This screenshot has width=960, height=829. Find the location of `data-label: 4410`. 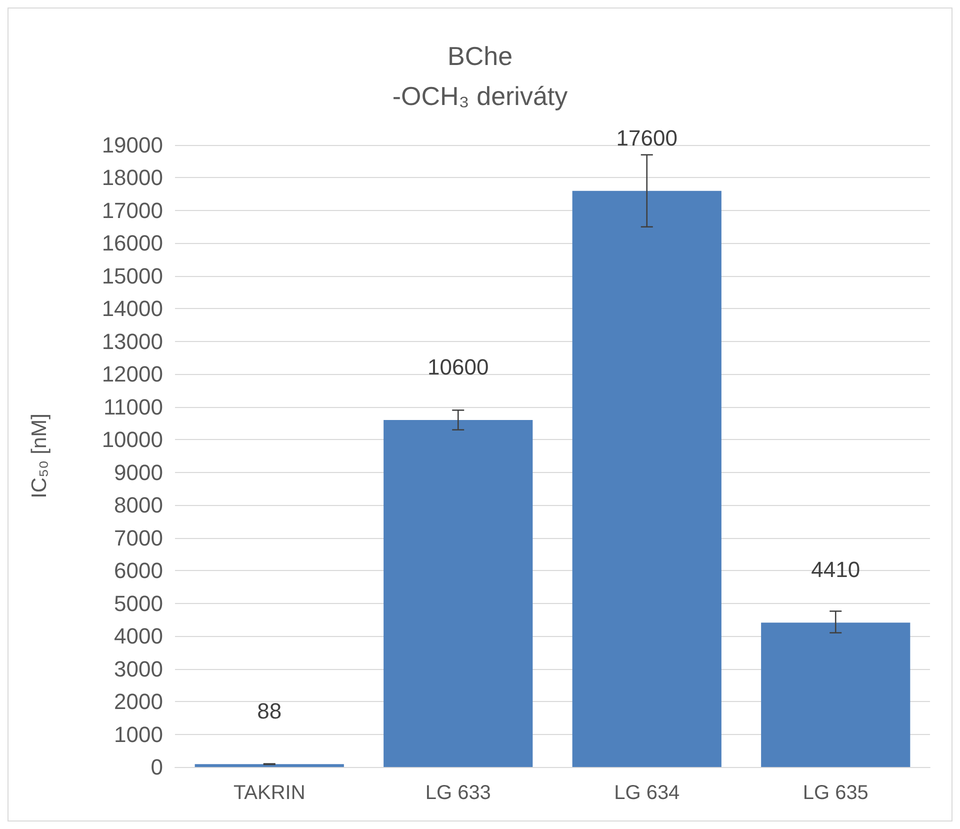

data-label: 4410 is located at coordinates (835, 569).